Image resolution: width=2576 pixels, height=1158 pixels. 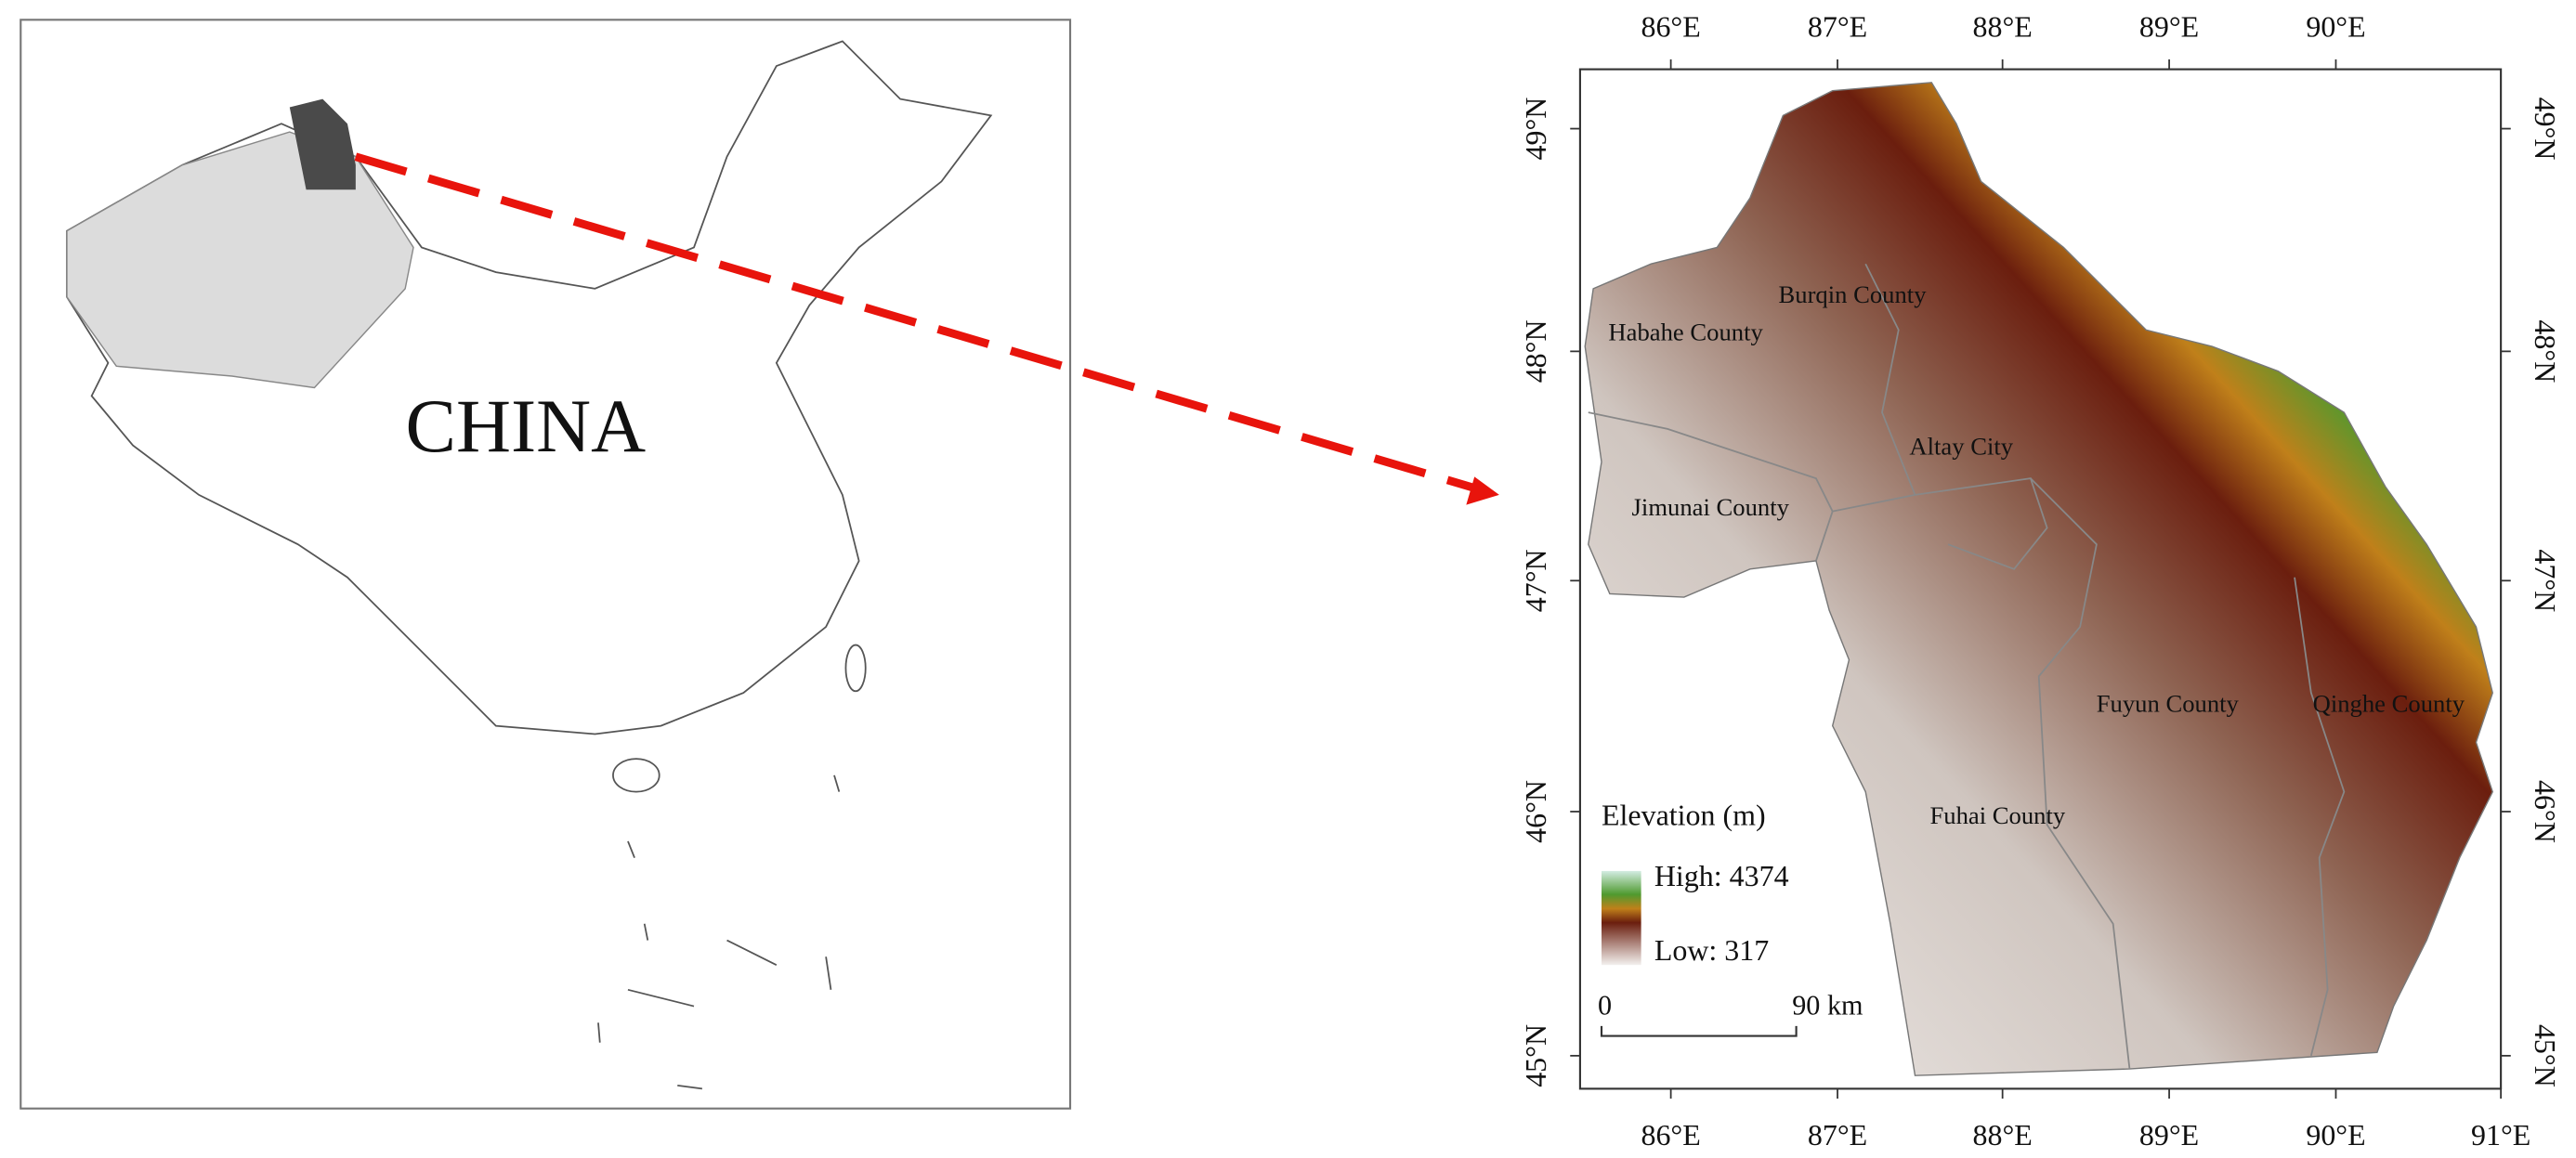 I want to click on top-lon-label: 90°E, so click(x=2336, y=26).